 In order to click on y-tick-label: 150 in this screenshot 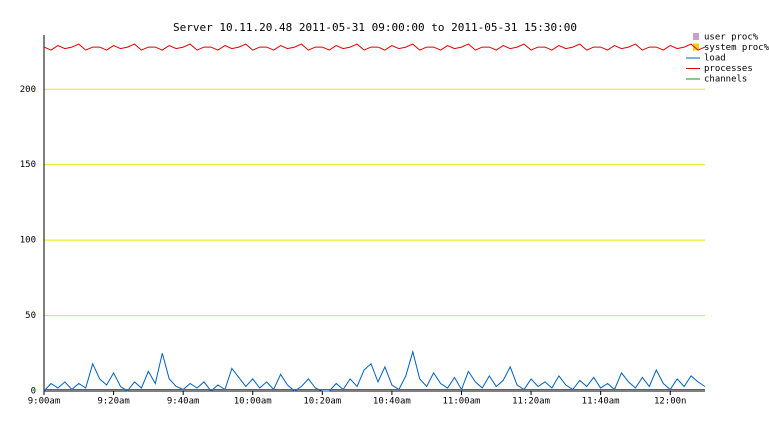, I will do `click(28, 165)`.